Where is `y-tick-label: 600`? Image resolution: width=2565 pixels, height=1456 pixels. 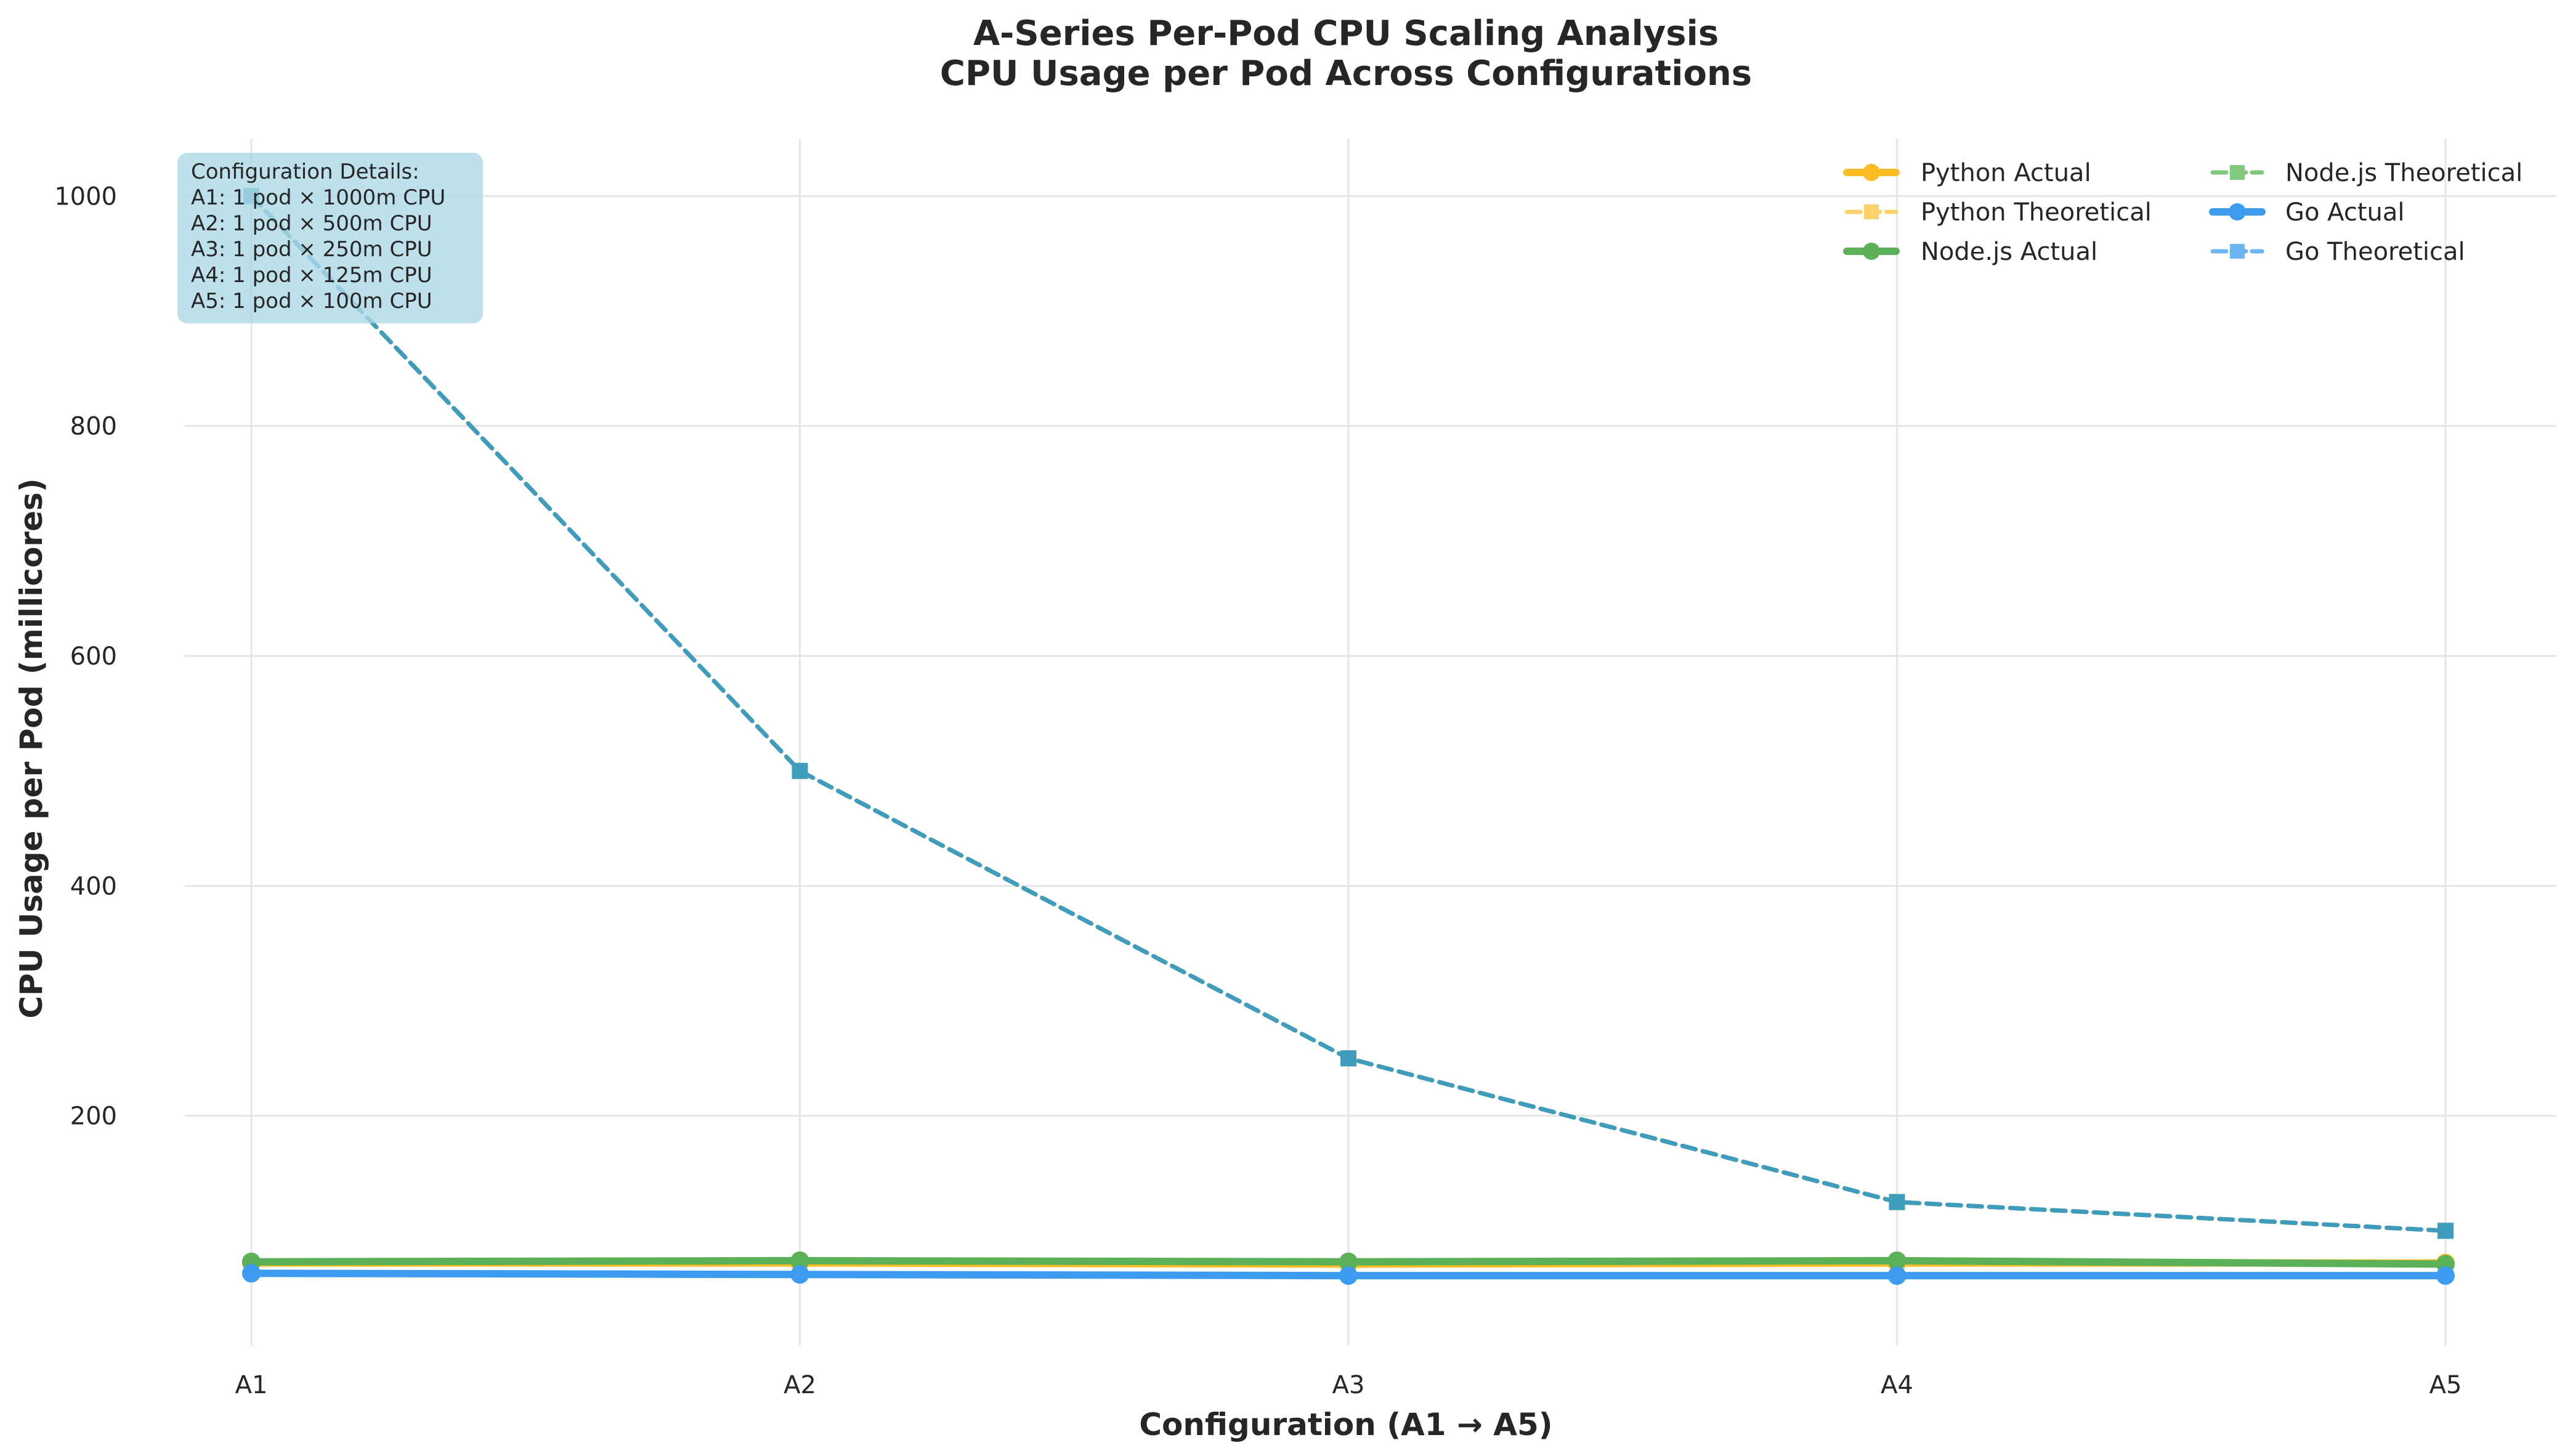
y-tick-label: 600 is located at coordinates (93, 656).